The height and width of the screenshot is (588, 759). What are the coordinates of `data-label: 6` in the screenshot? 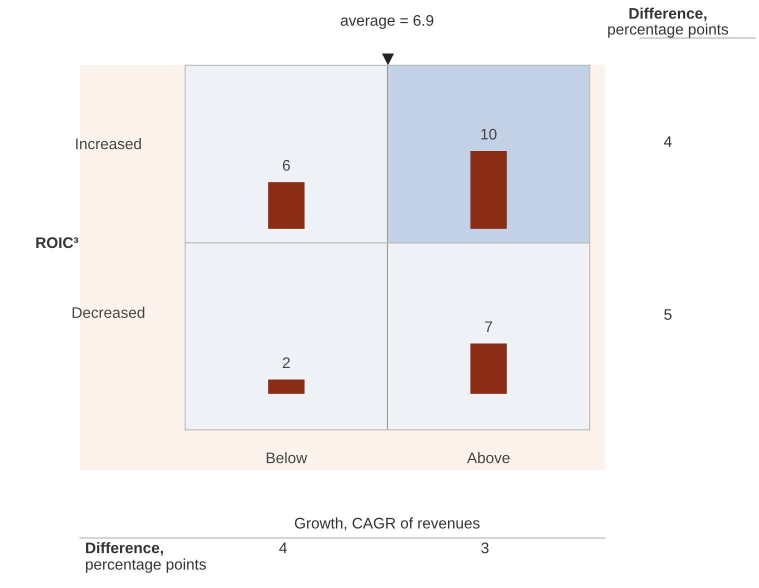 It's located at (286, 165).